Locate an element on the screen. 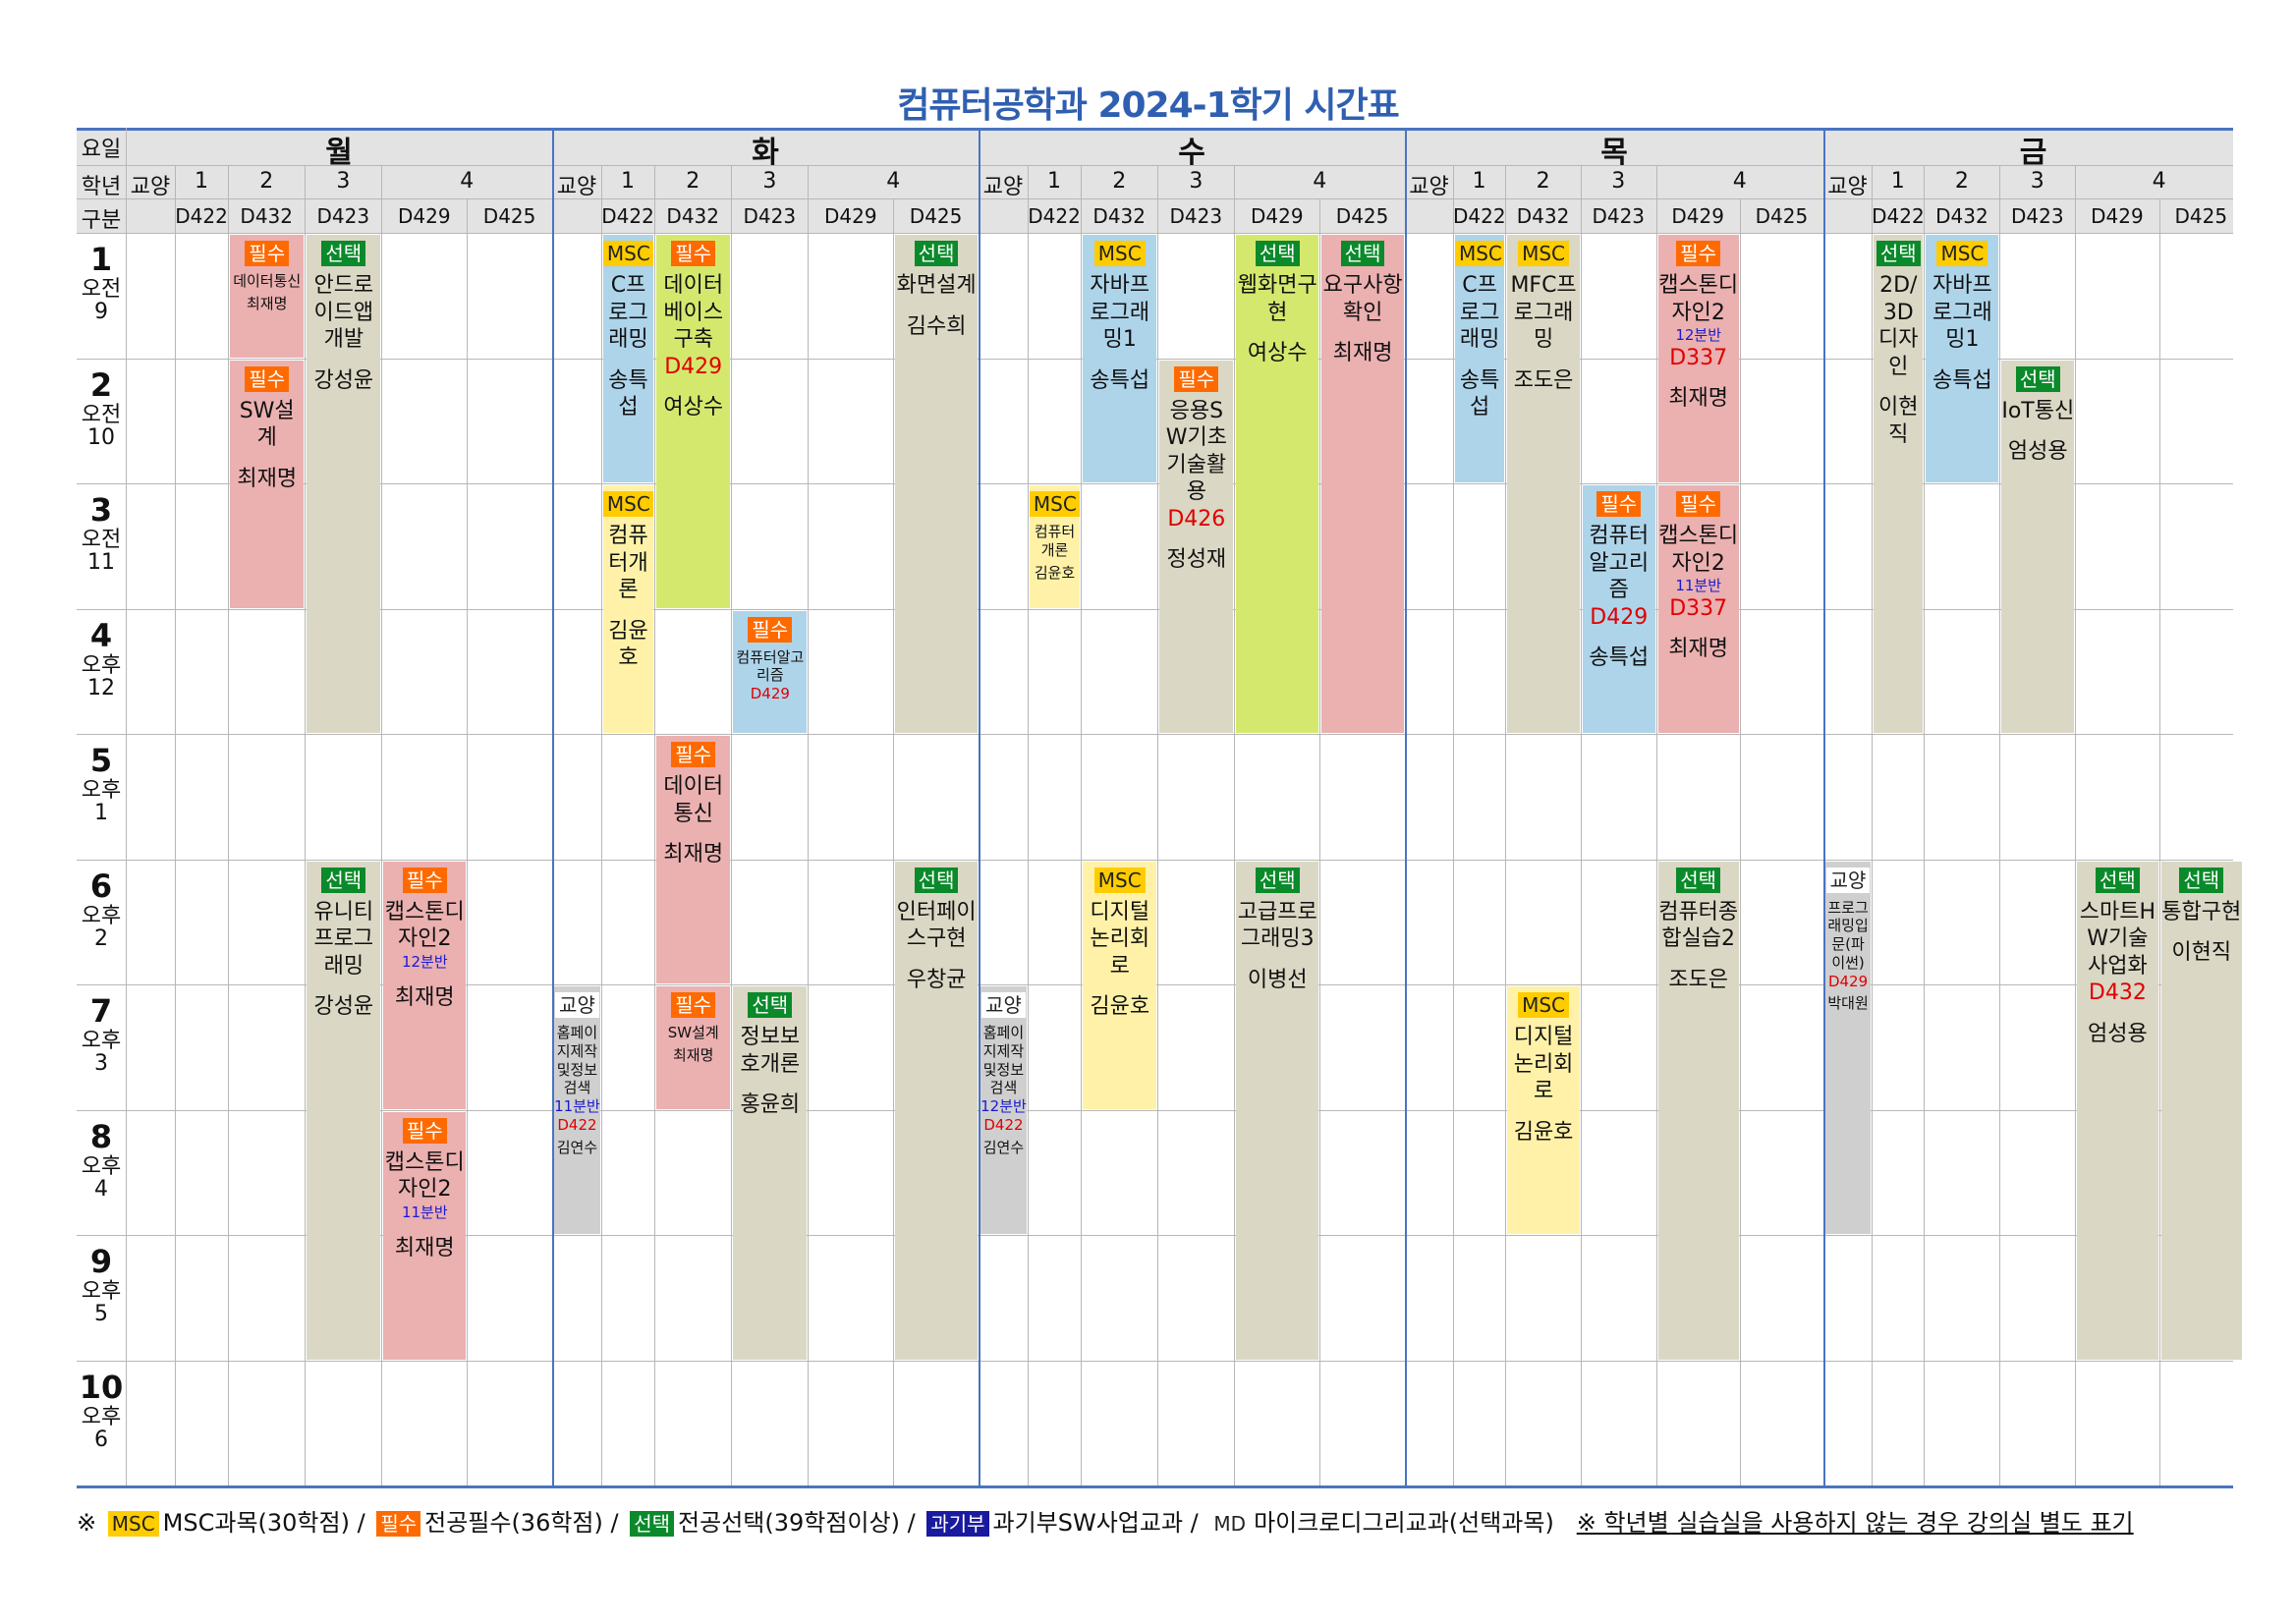  period-label: 3 오전 11 is located at coordinates (101, 533).